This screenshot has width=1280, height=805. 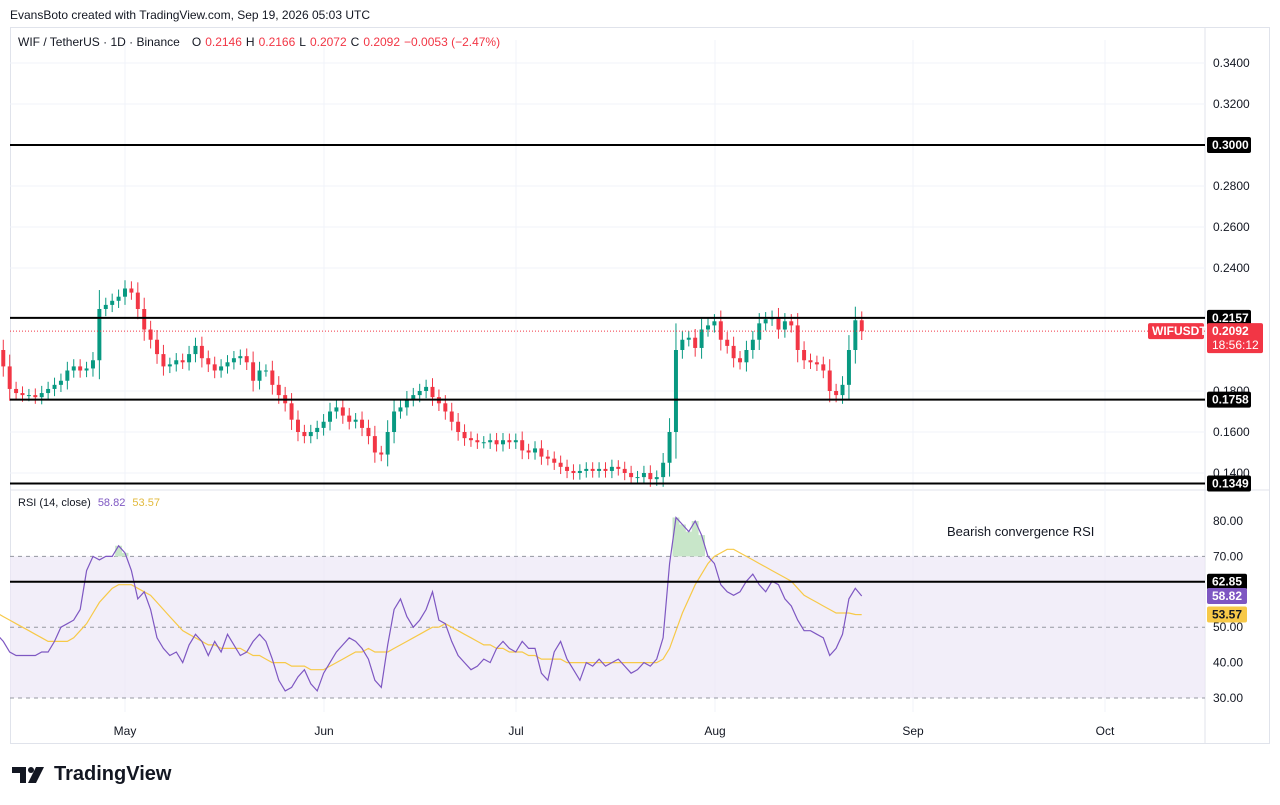 What do you see at coordinates (99, 42) in the screenshot?
I see `symbol-name: WIF / TetherUS · 1D · Binance` at bounding box center [99, 42].